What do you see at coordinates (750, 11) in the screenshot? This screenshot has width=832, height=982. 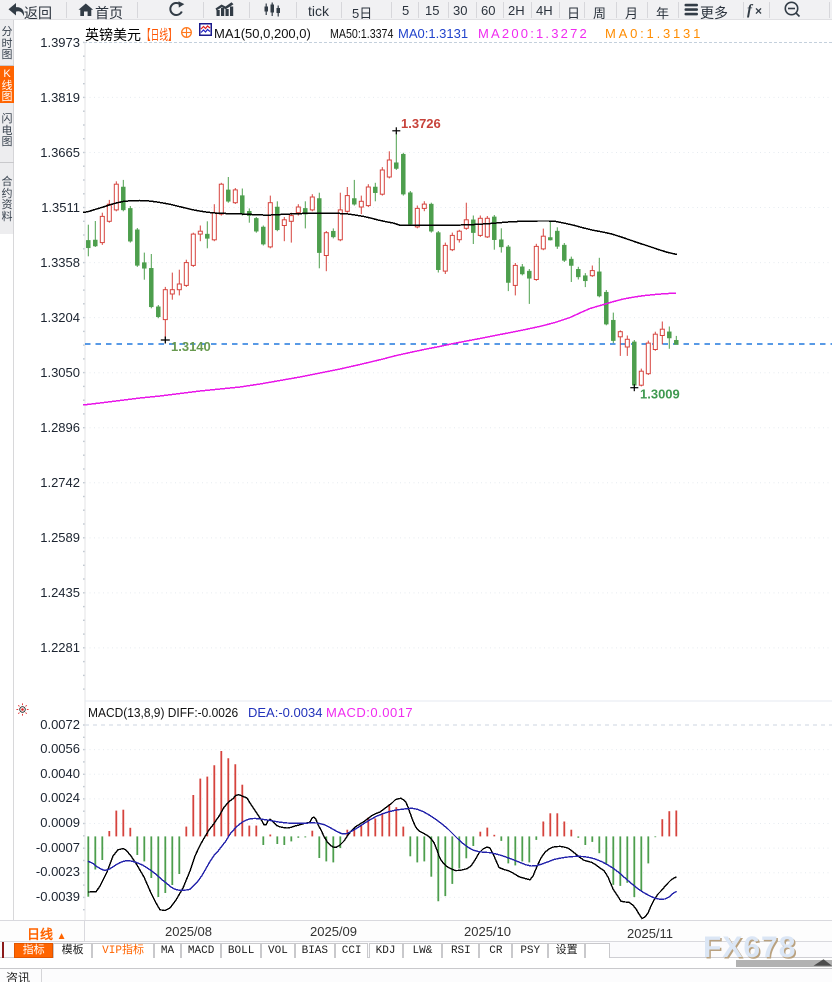 I see `svg-text: f` at bounding box center [750, 11].